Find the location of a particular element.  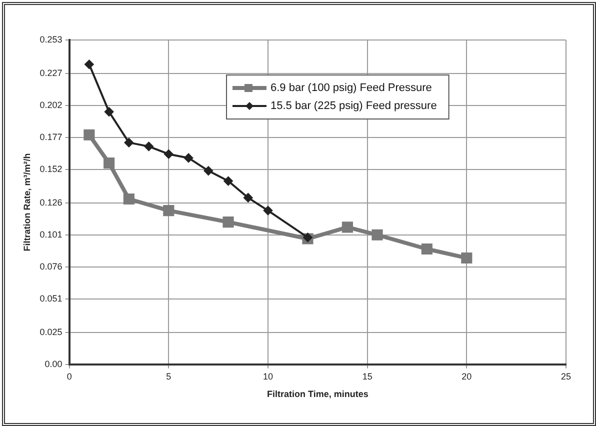

y-tick-label: 0.101 is located at coordinates (51, 234).